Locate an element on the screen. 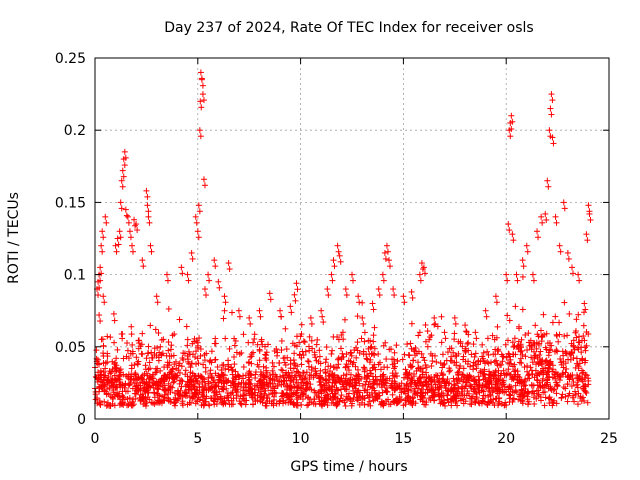 This screenshot has width=640, height=480. y-tick-label: 0.15 is located at coordinates (70, 203).